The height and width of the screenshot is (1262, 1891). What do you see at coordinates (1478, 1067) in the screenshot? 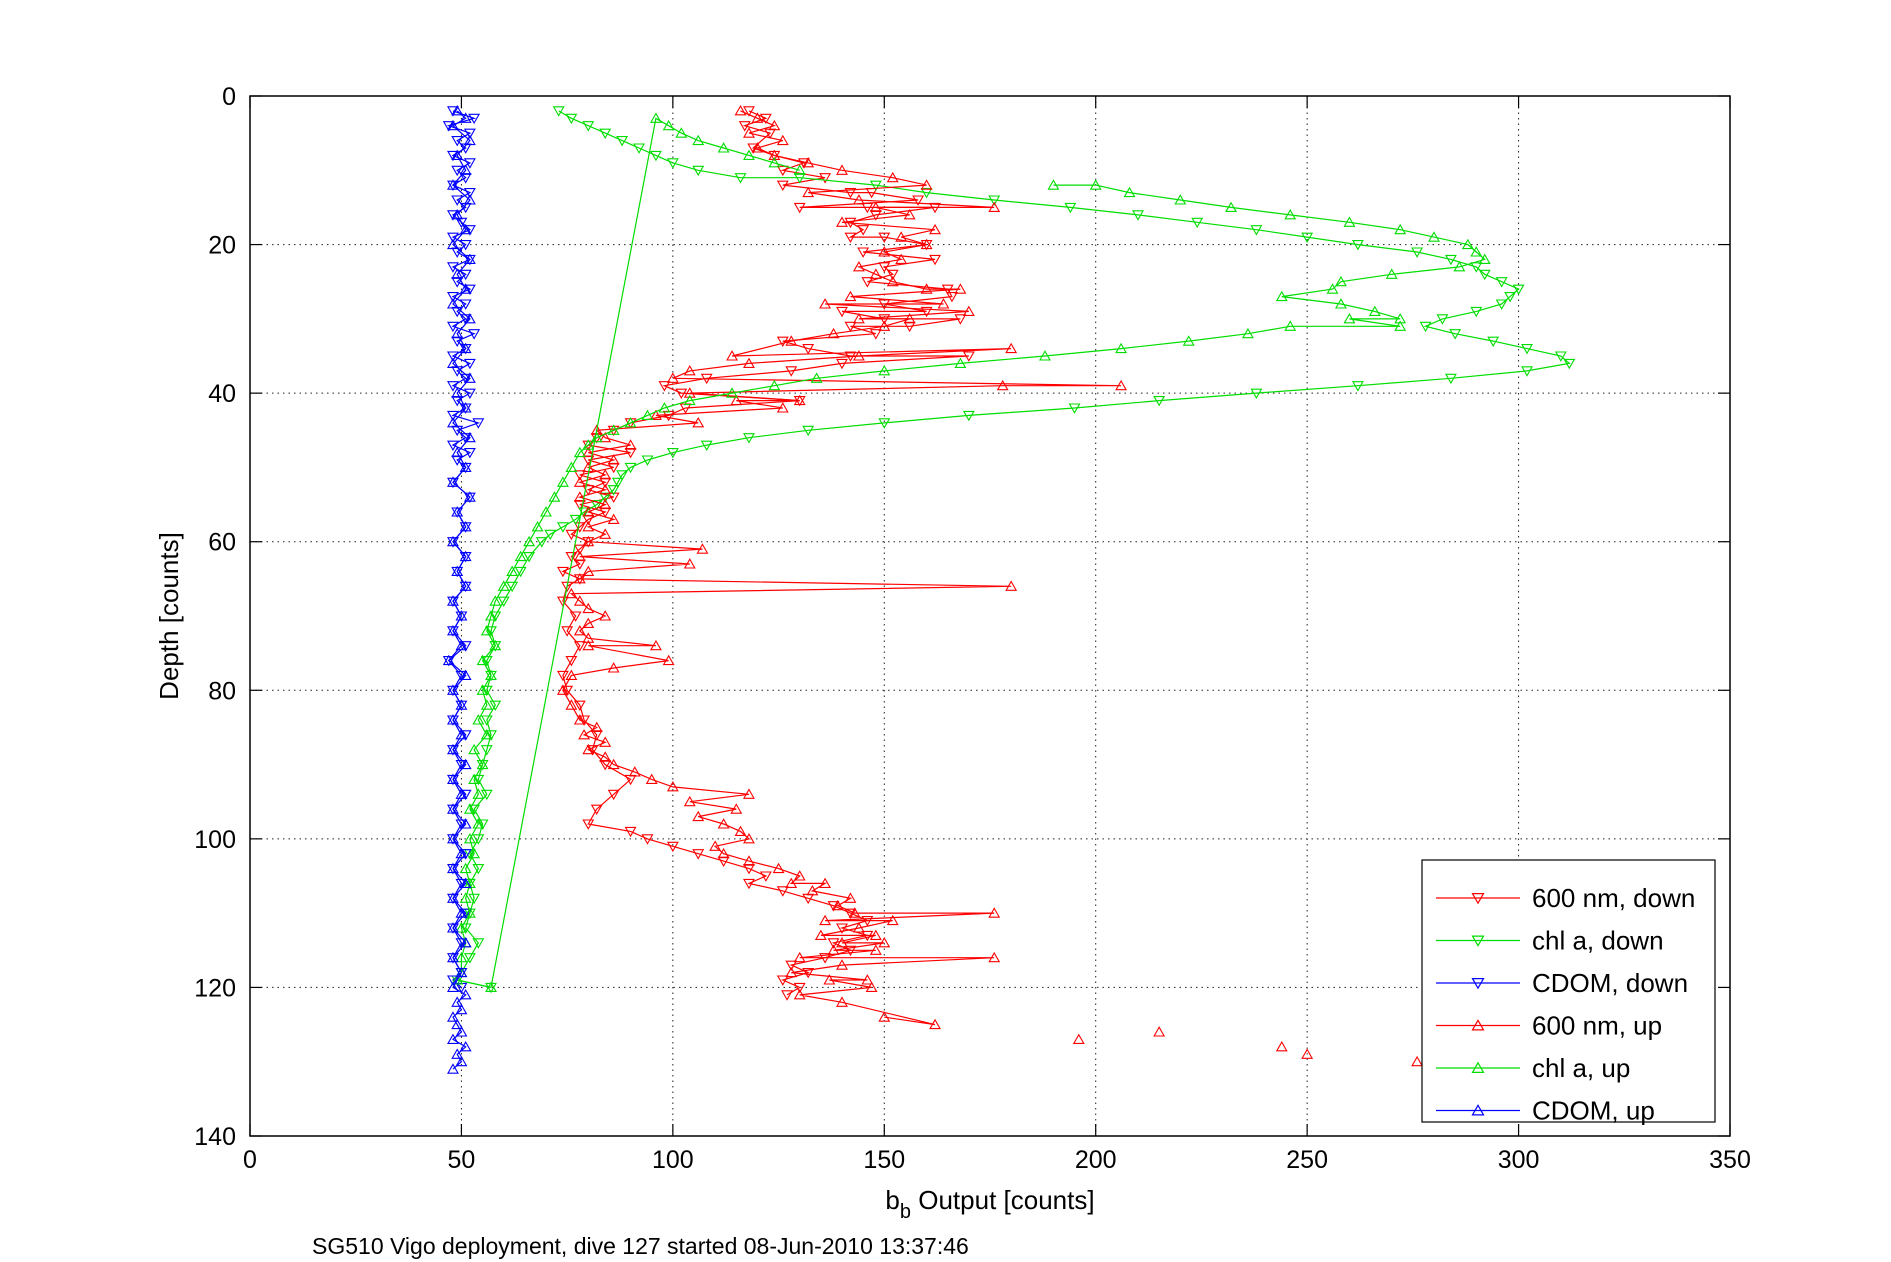
I see `legend-marker` at bounding box center [1478, 1067].